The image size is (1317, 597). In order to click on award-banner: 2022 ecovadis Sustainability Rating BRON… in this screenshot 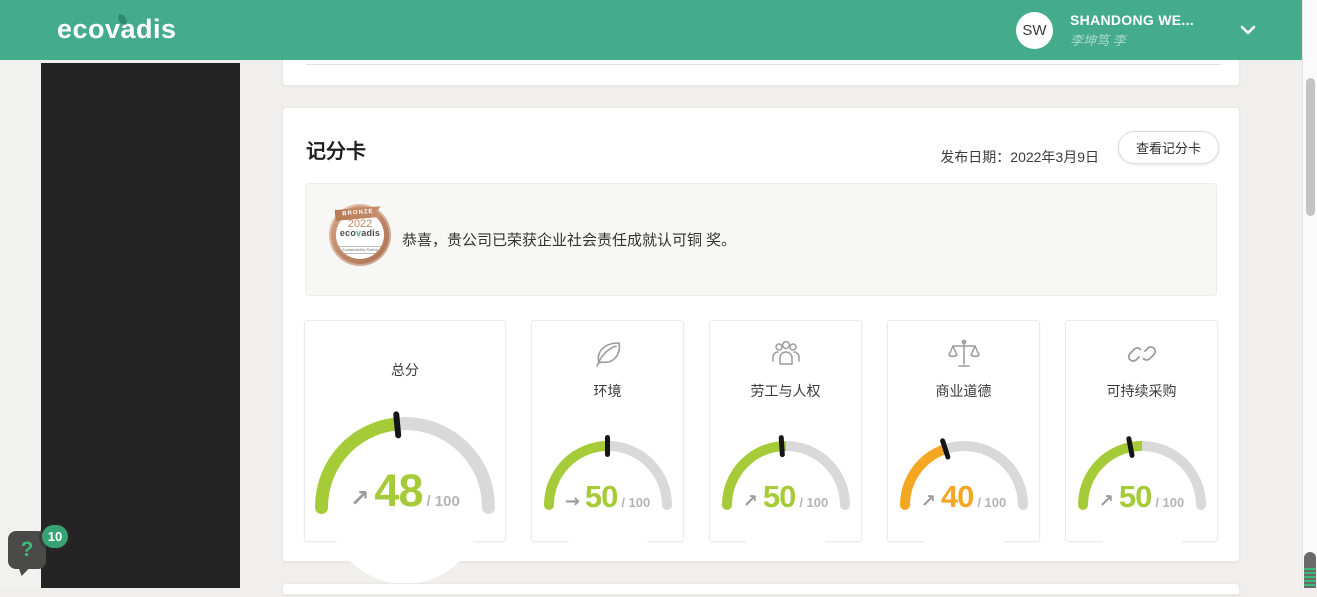, I will do `click(761, 239)`.